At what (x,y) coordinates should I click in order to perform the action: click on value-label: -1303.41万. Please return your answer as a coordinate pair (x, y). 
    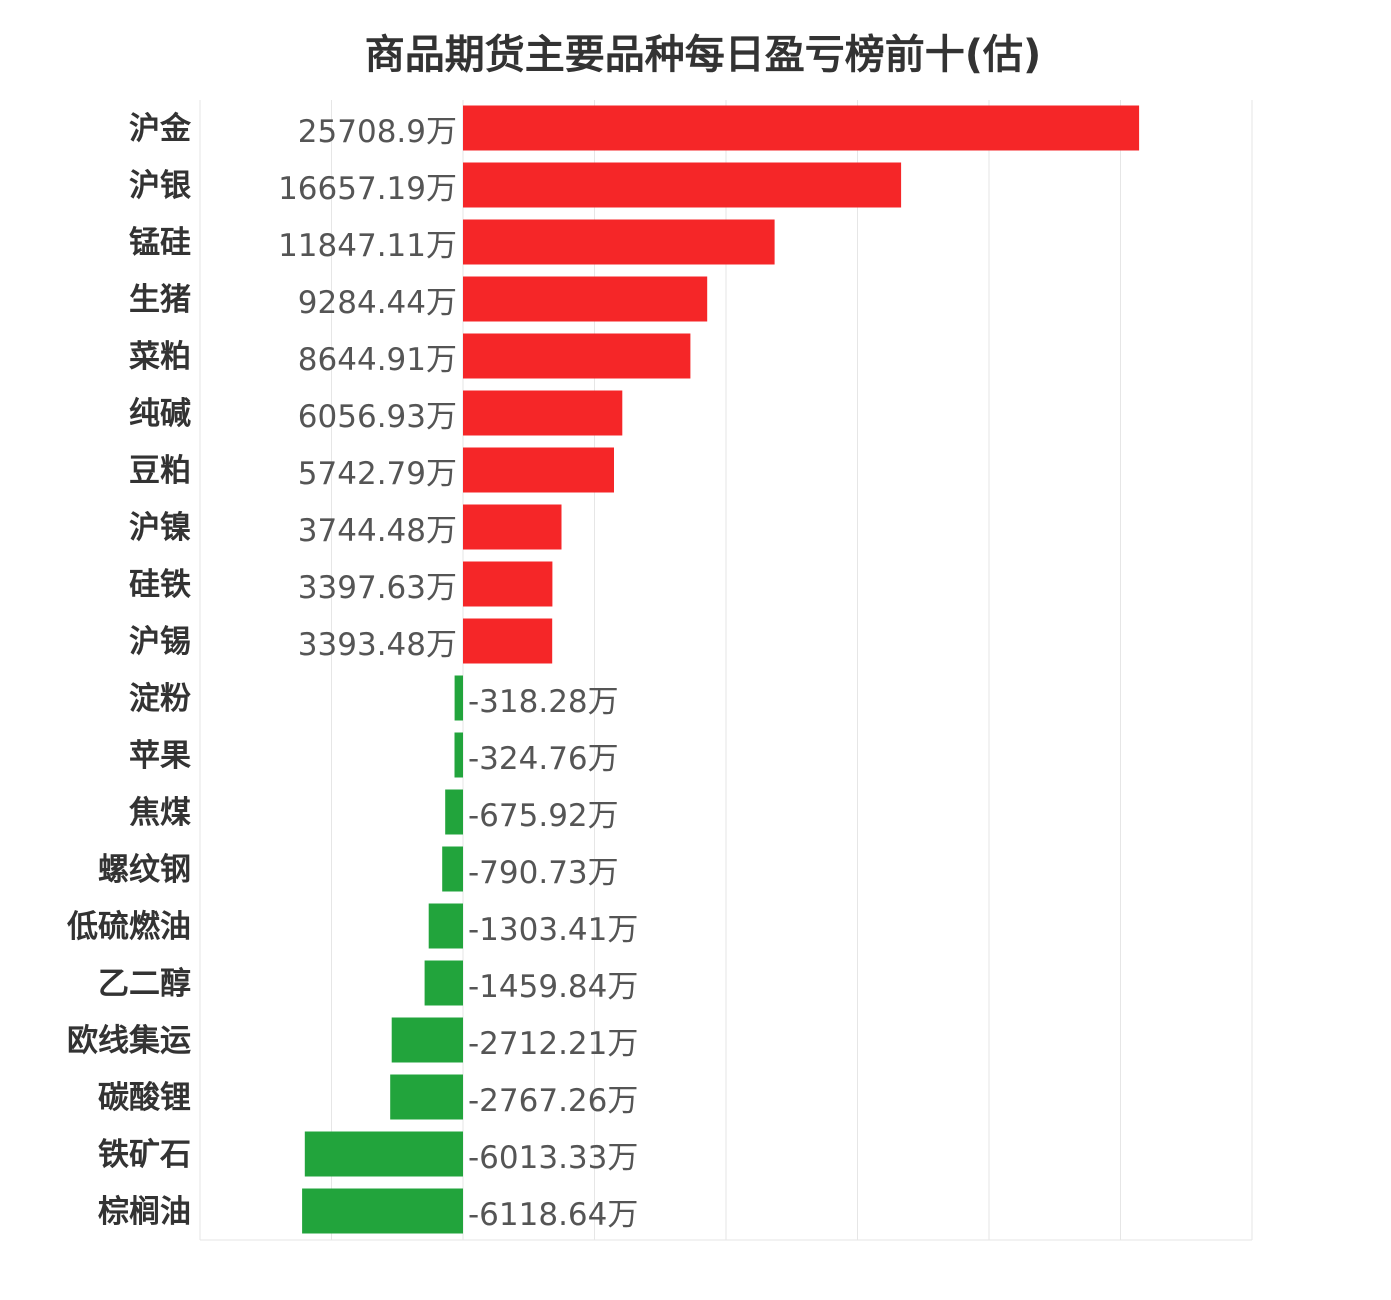
    Looking at the image, I should click on (553, 930).